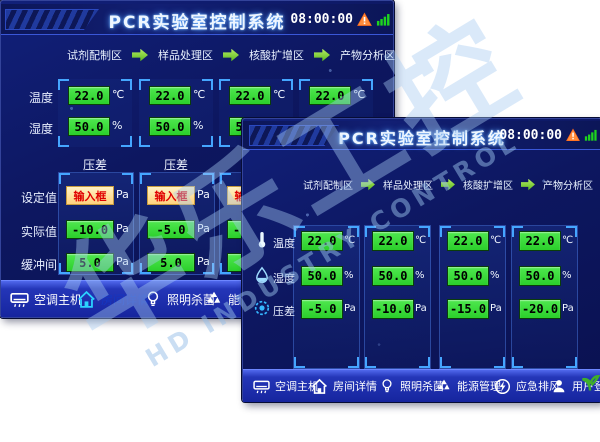  Describe the element at coordinates (38, 232) in the screenshot. I see `actual-label: 实际值` at that location.